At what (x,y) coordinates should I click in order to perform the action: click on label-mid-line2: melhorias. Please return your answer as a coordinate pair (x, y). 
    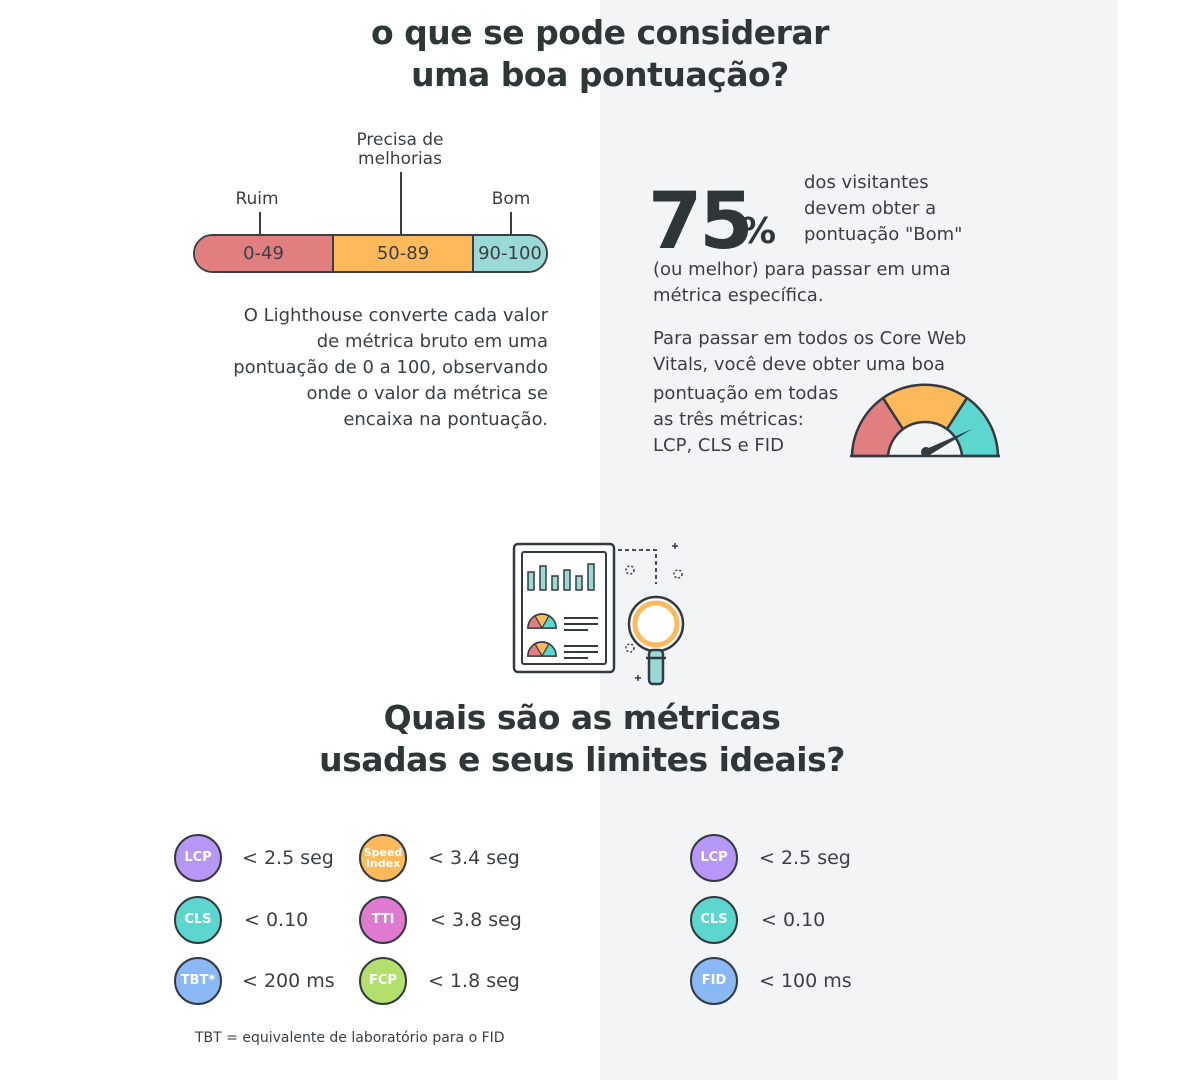
    Looking at the image, I should click on (400, 159).